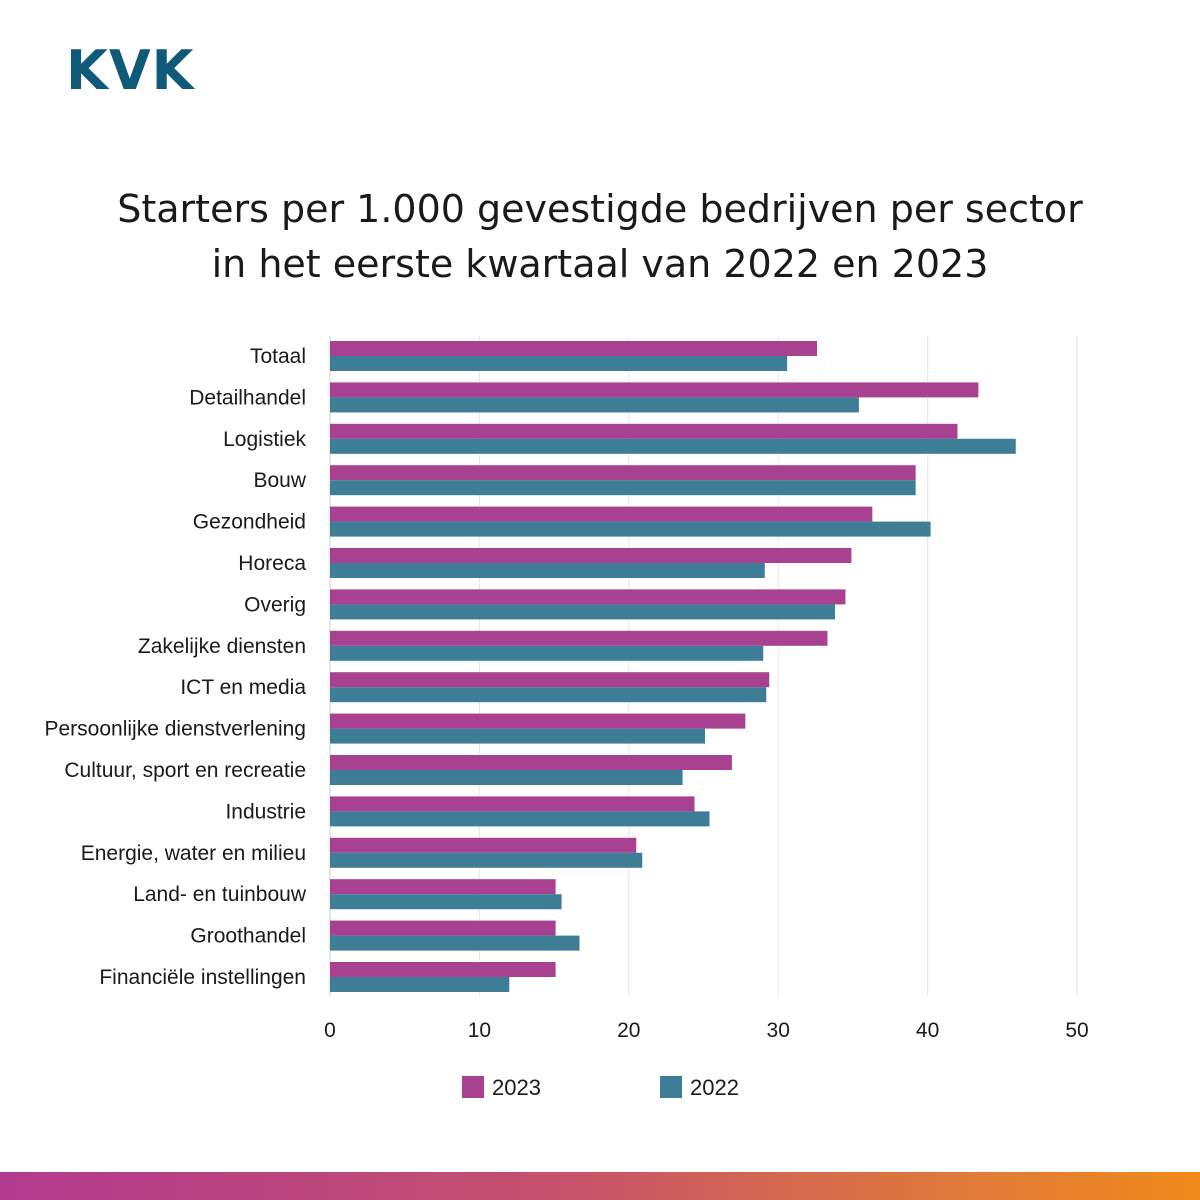  What do you see at coordinates (272, 563) in the screenshot?
I see `category-label: Horeca` at bounding box center [272, 563].